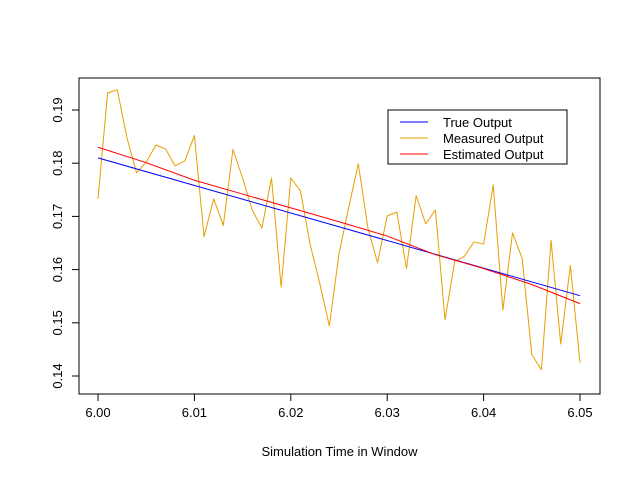  What do you see at coordinates (97, 412) in the screenshot?
I see `x-tick-label: 6.00` at bounding box center [97, 412].